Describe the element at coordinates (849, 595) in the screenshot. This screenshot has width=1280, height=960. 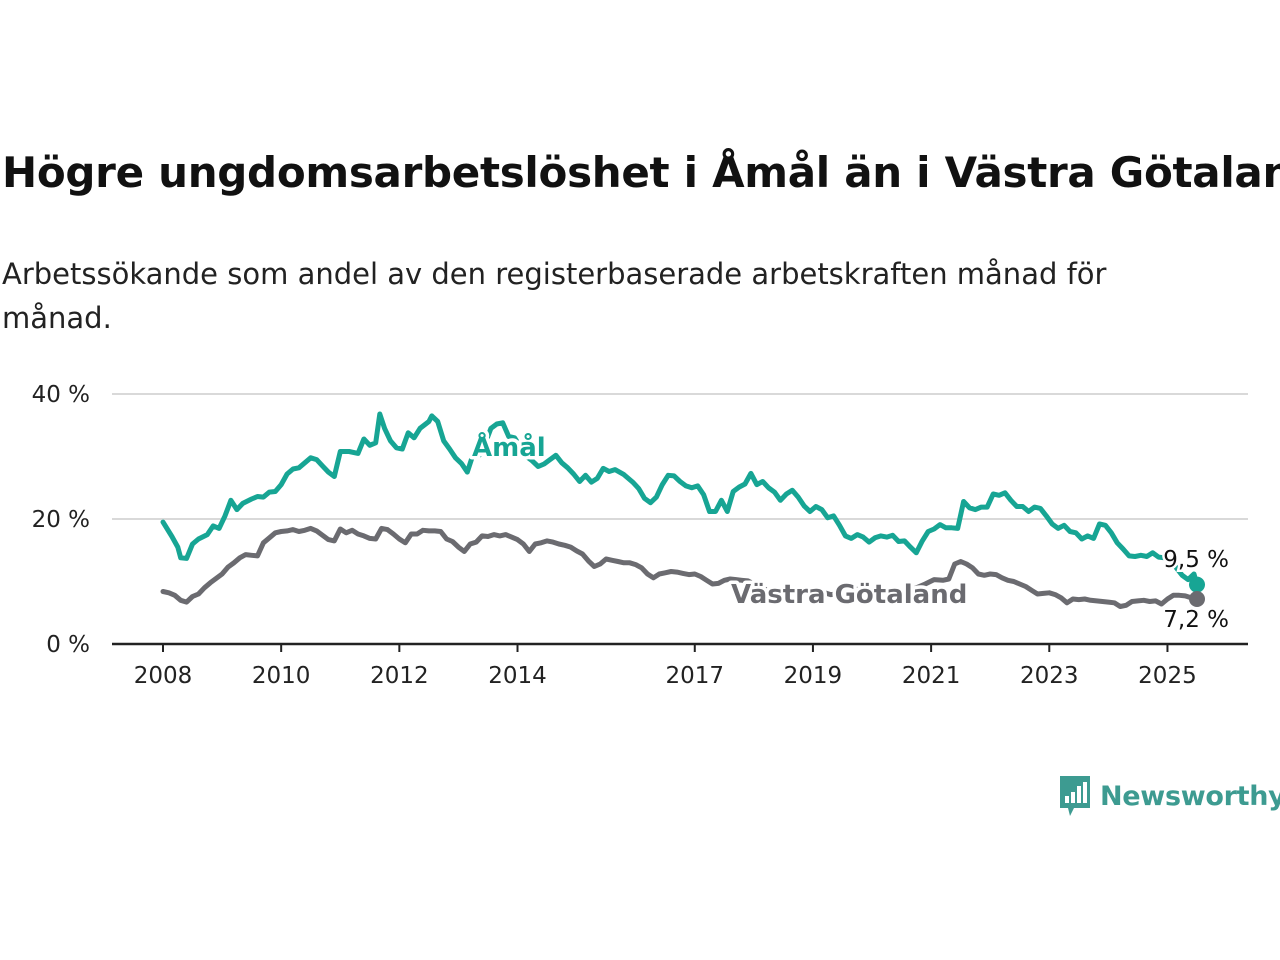
I see `series-label-vastra-gotaland: Västra Götaland` at that location.